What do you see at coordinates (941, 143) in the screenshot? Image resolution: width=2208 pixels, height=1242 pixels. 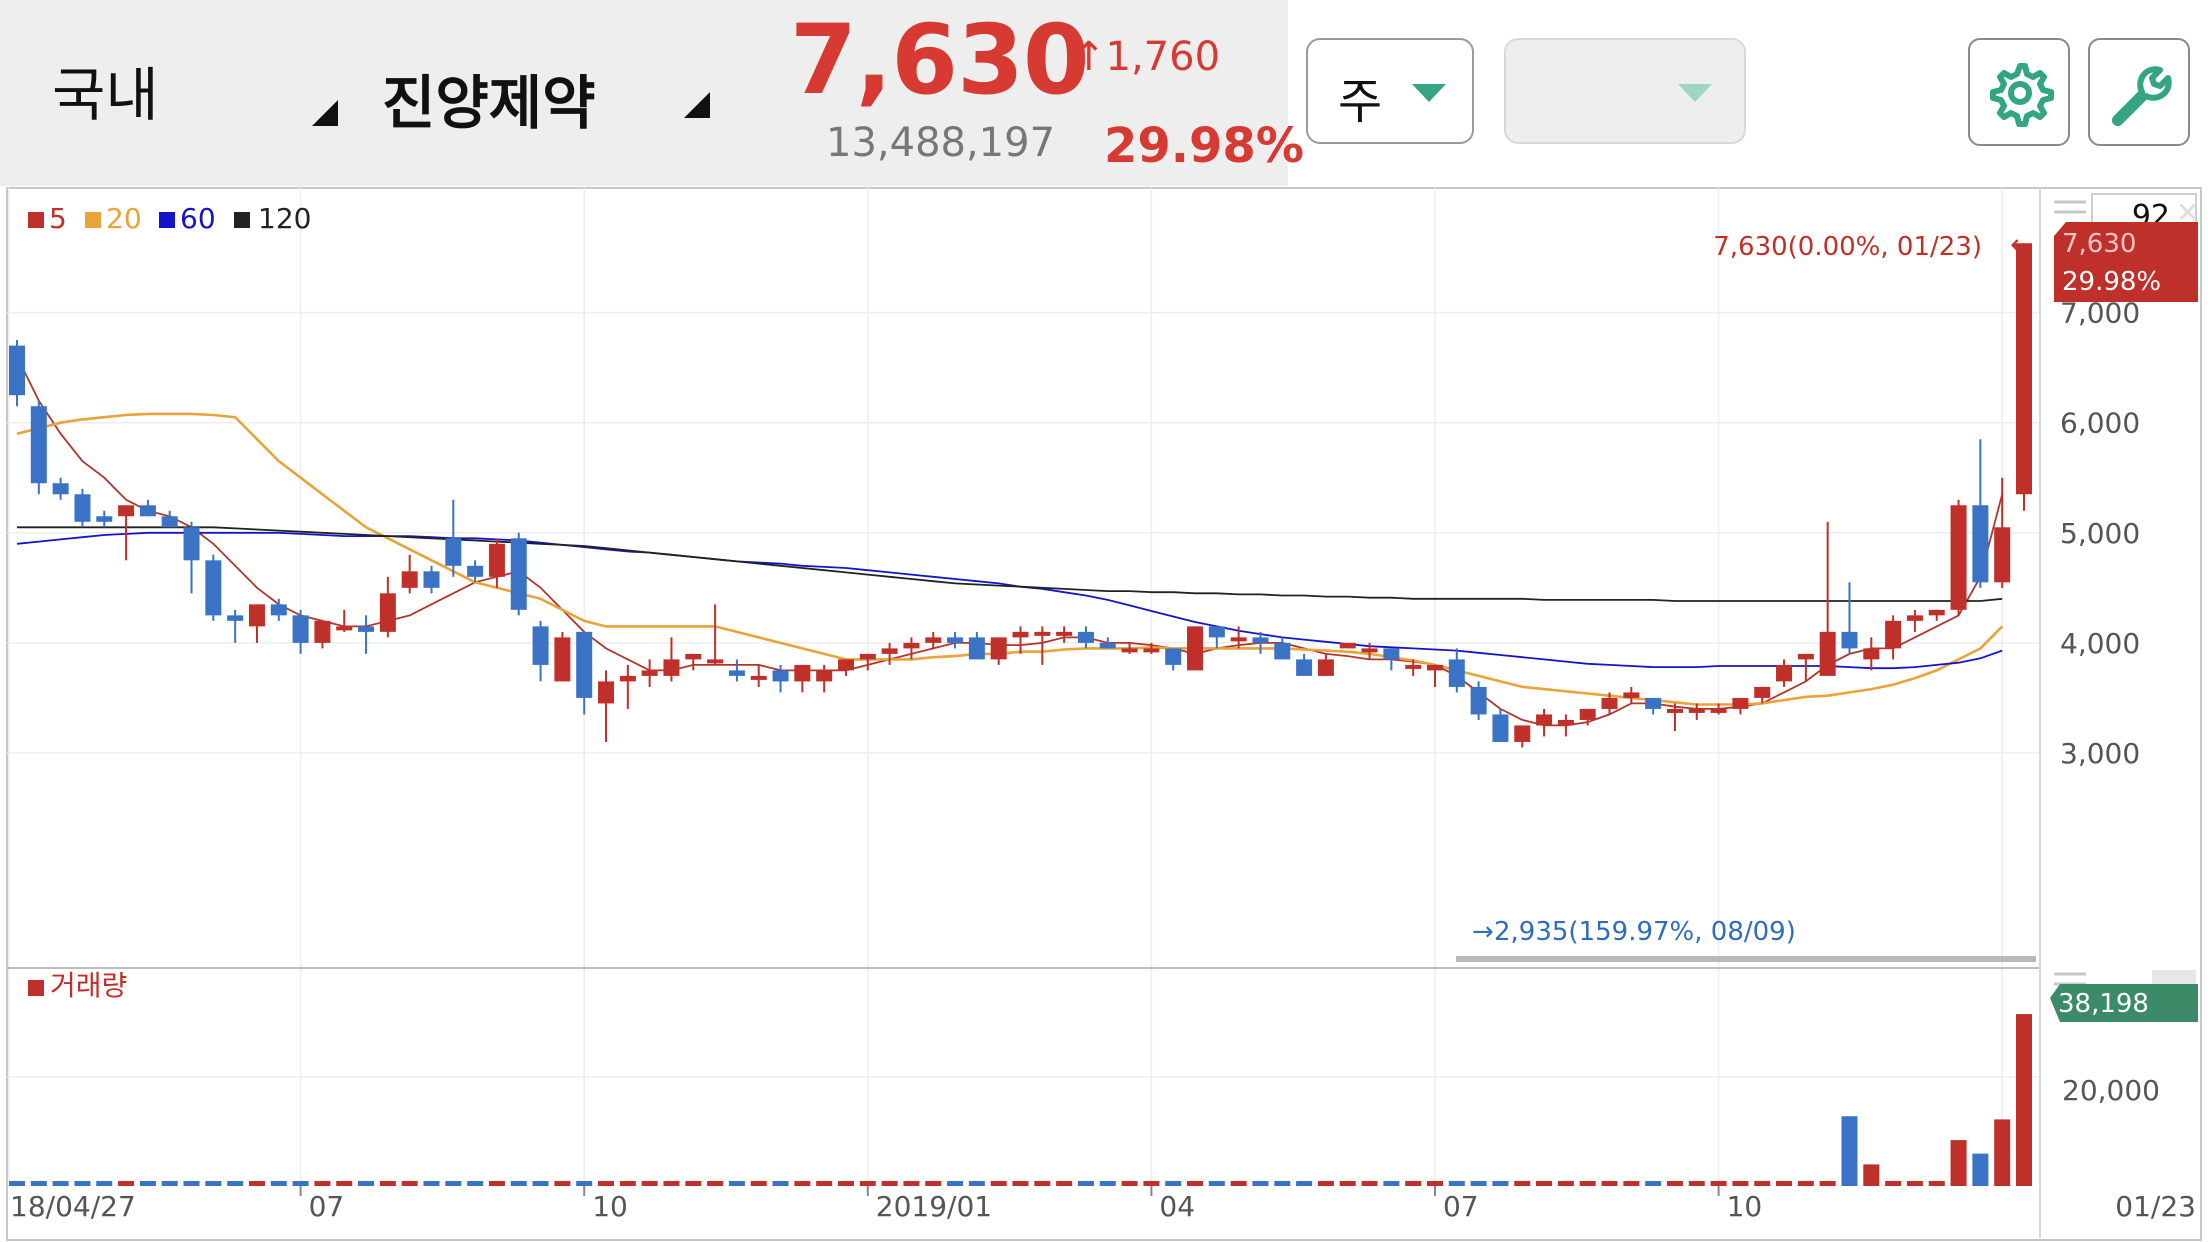 I see `trade-volume: 13,488,197` at bounding box center [941, 143].